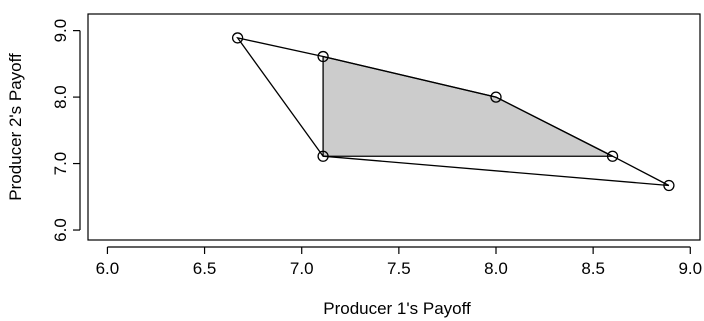 The height and width of the screenshot is (321, 704). Describe the element at coordinates (468, 106) in the screenshot. I see `shaded-region` at that location.